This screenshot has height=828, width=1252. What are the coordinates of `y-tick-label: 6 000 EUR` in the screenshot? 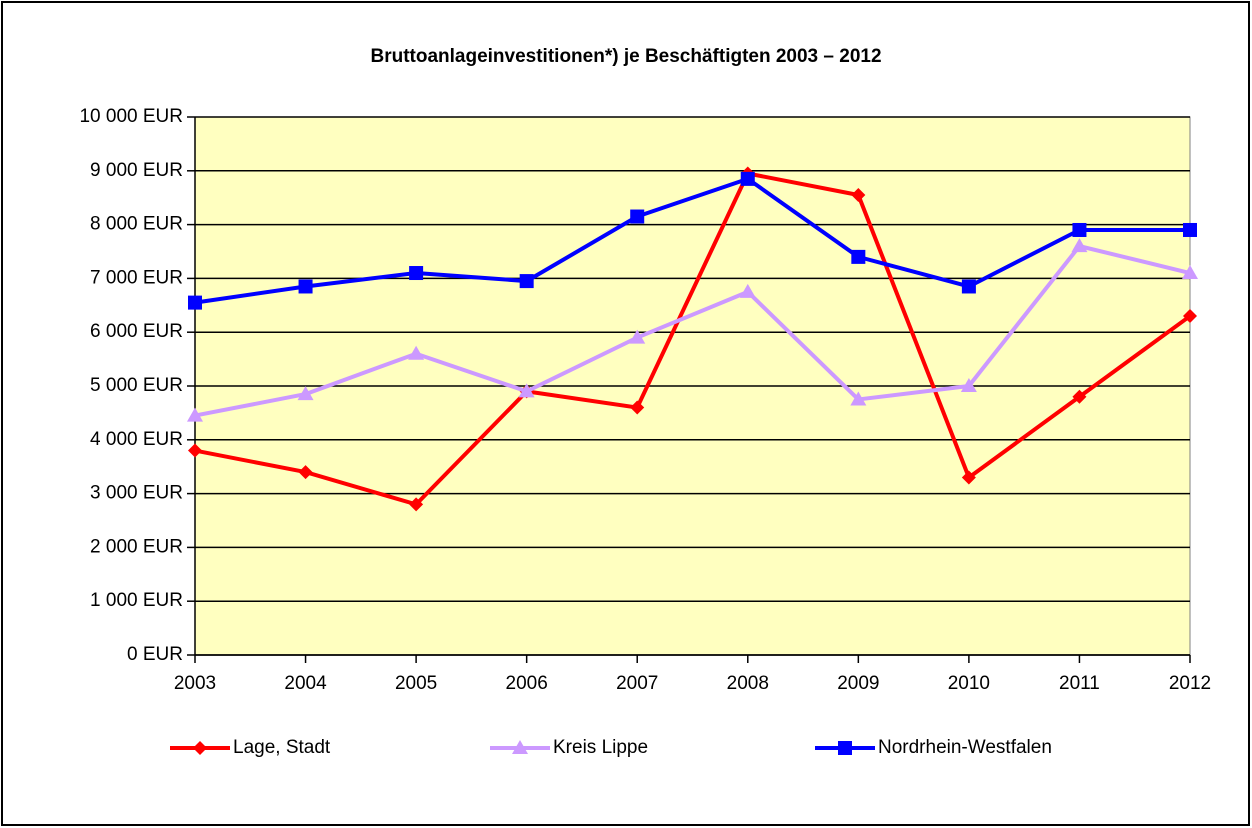 It's located at (136, 331).